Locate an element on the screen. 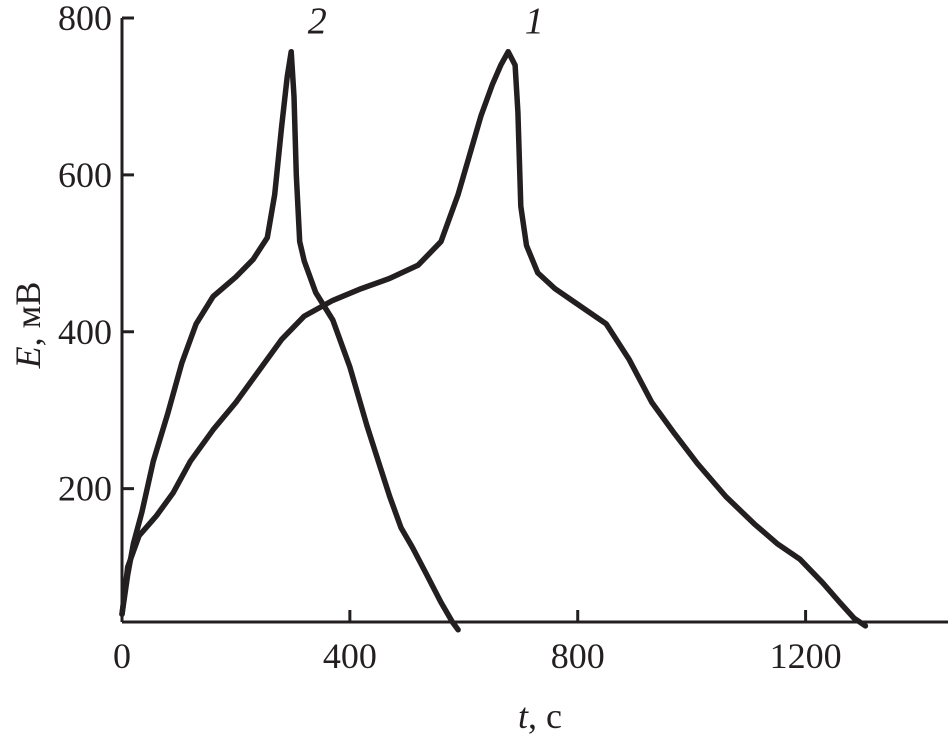 The image size is (950, 739). x-tick-label: 400 is located at coordinates (350, 656).